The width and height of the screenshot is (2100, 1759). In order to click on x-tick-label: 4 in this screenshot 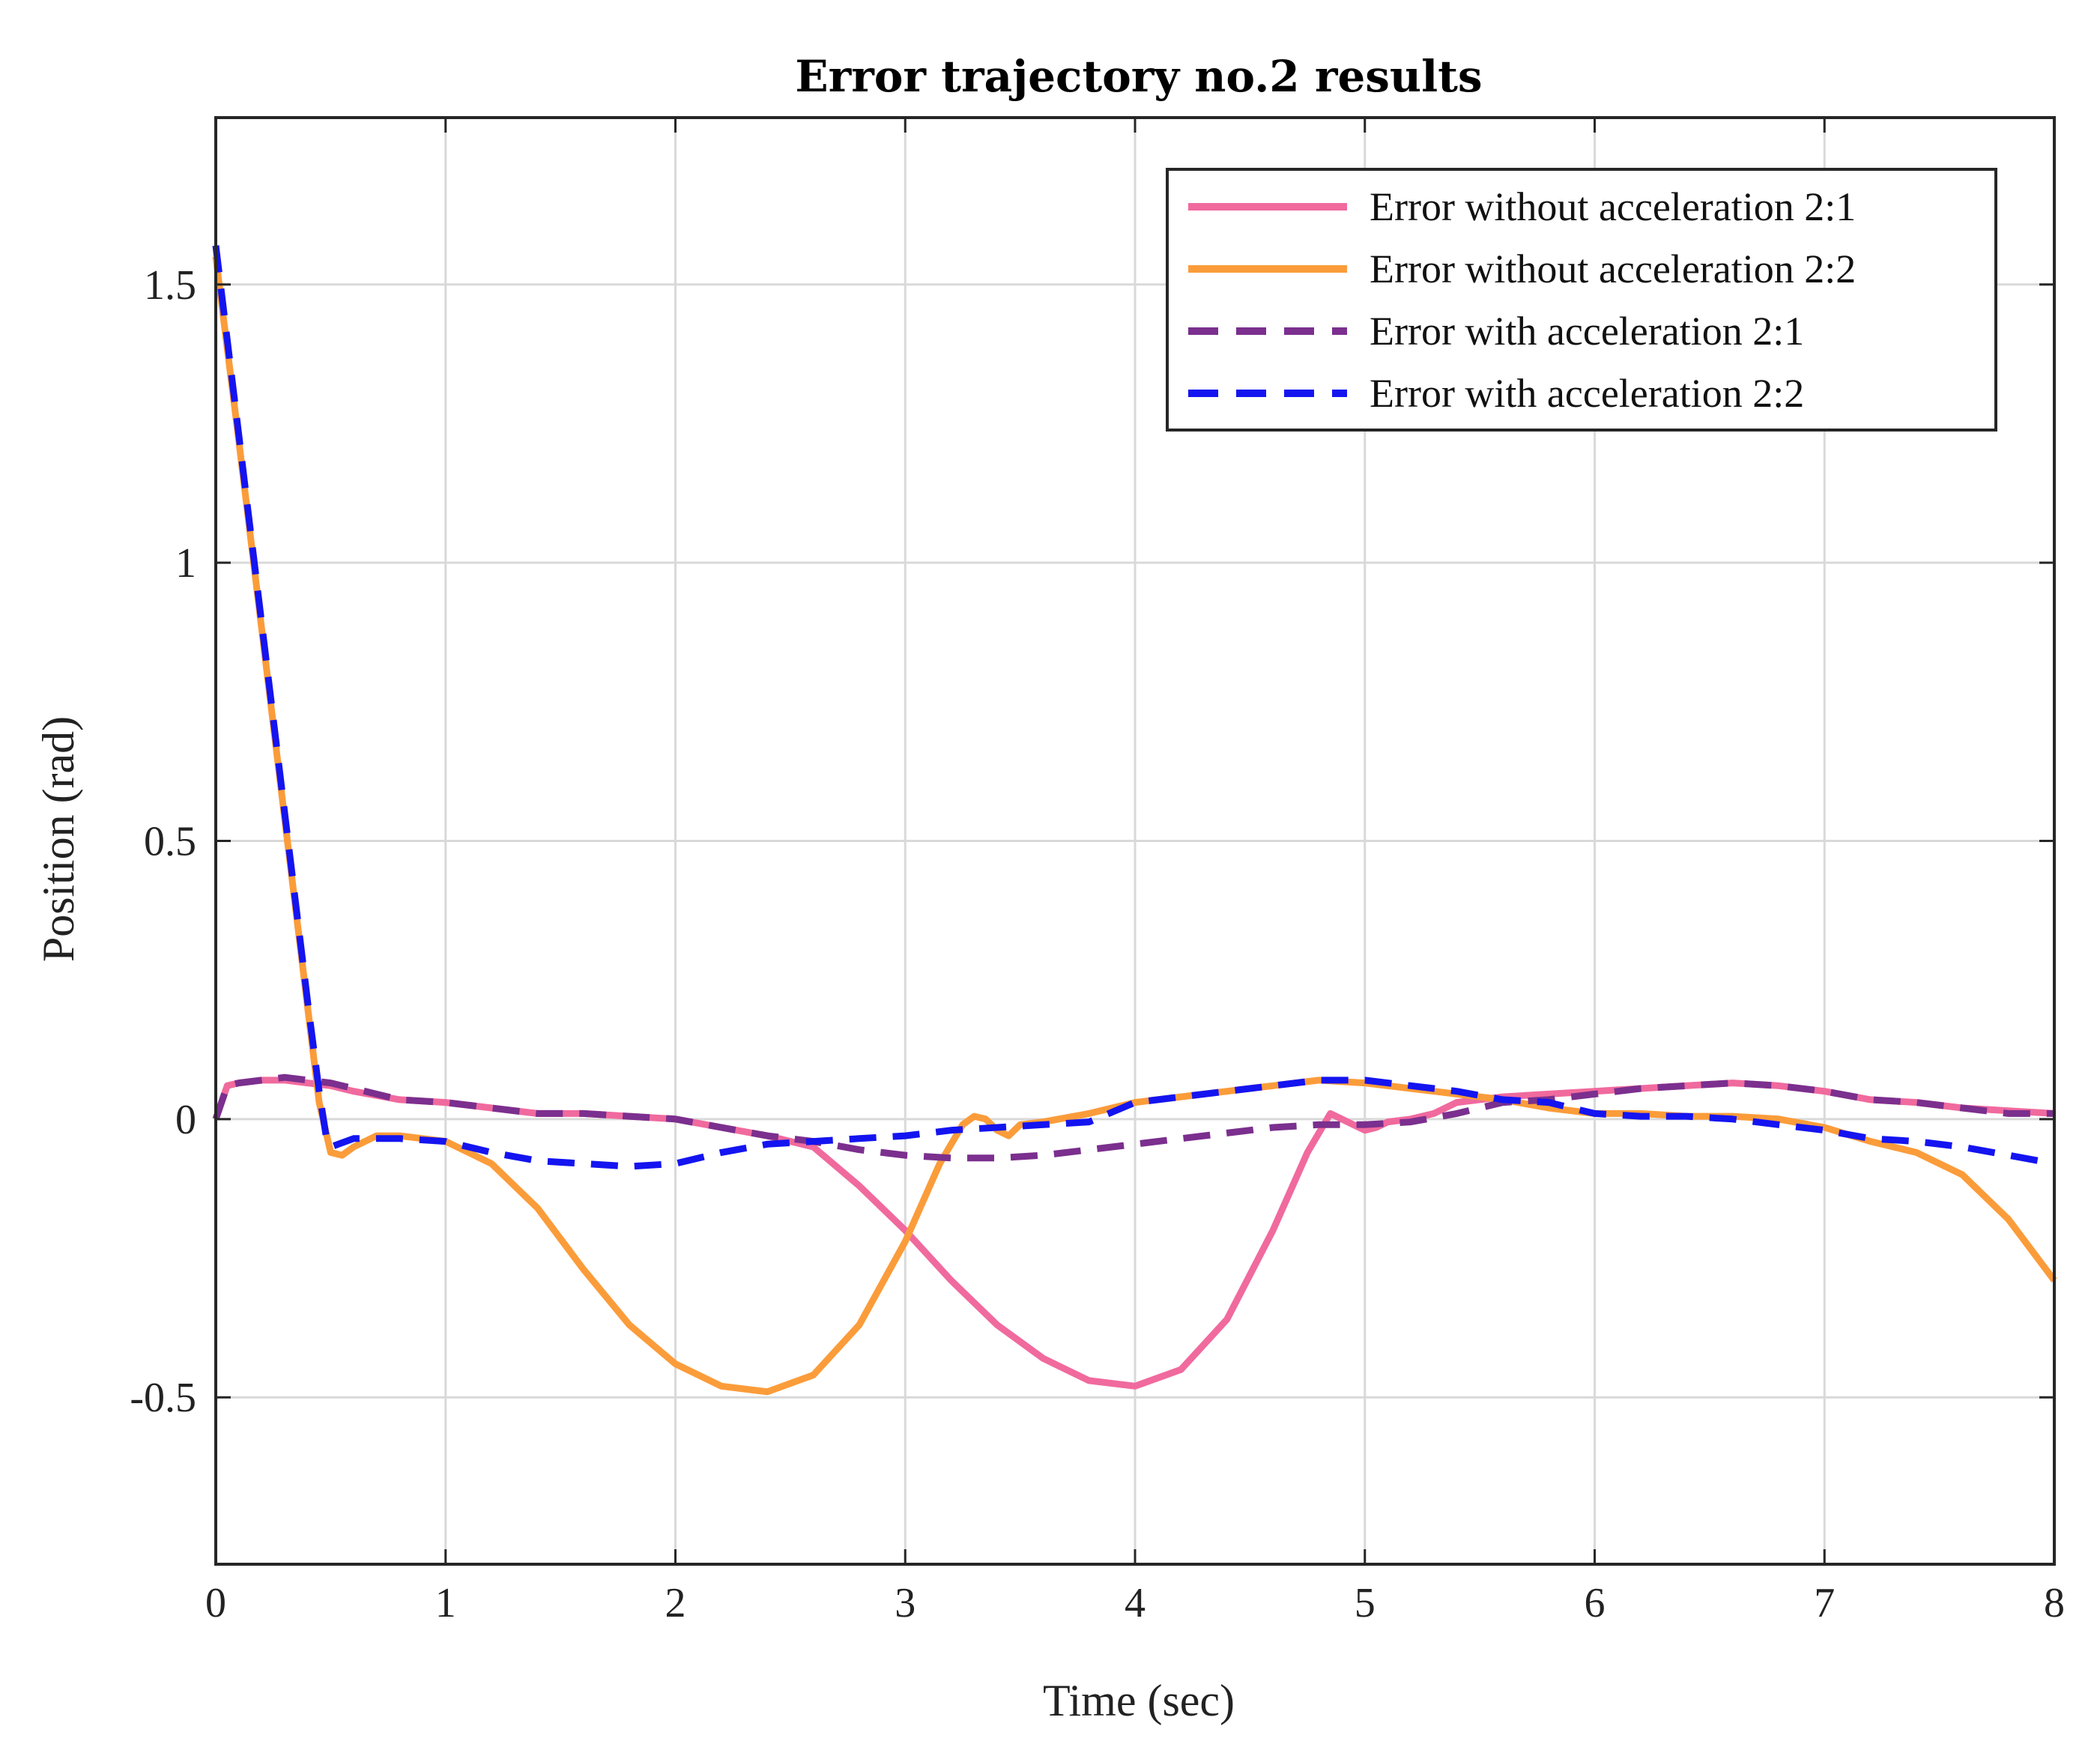, I will do `click(1135, 1603)`.